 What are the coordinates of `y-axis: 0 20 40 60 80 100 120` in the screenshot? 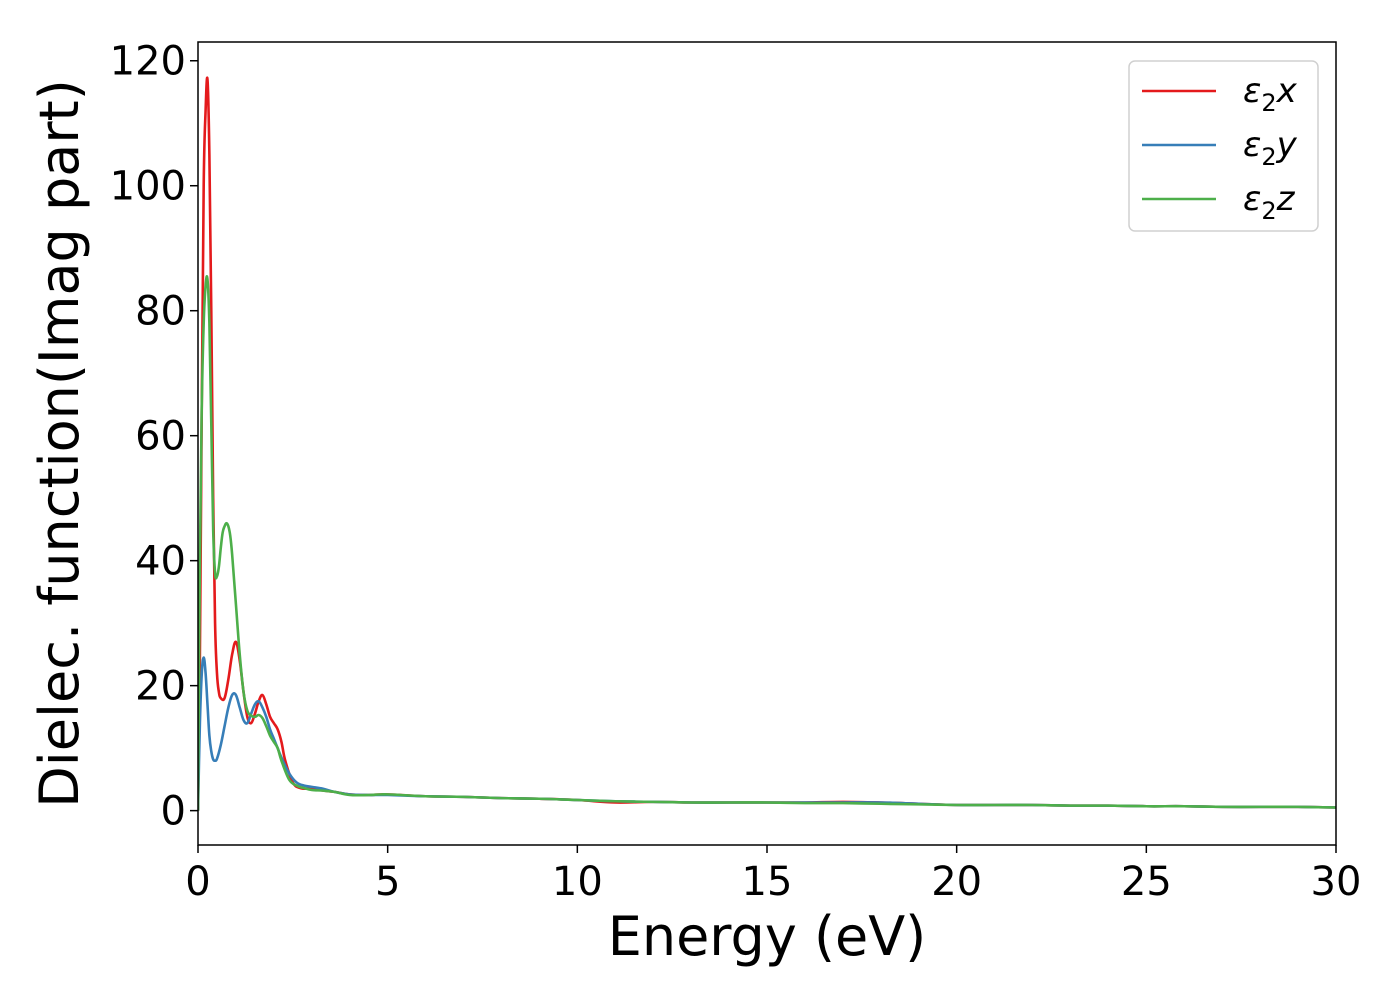 It's located at (154, 437).